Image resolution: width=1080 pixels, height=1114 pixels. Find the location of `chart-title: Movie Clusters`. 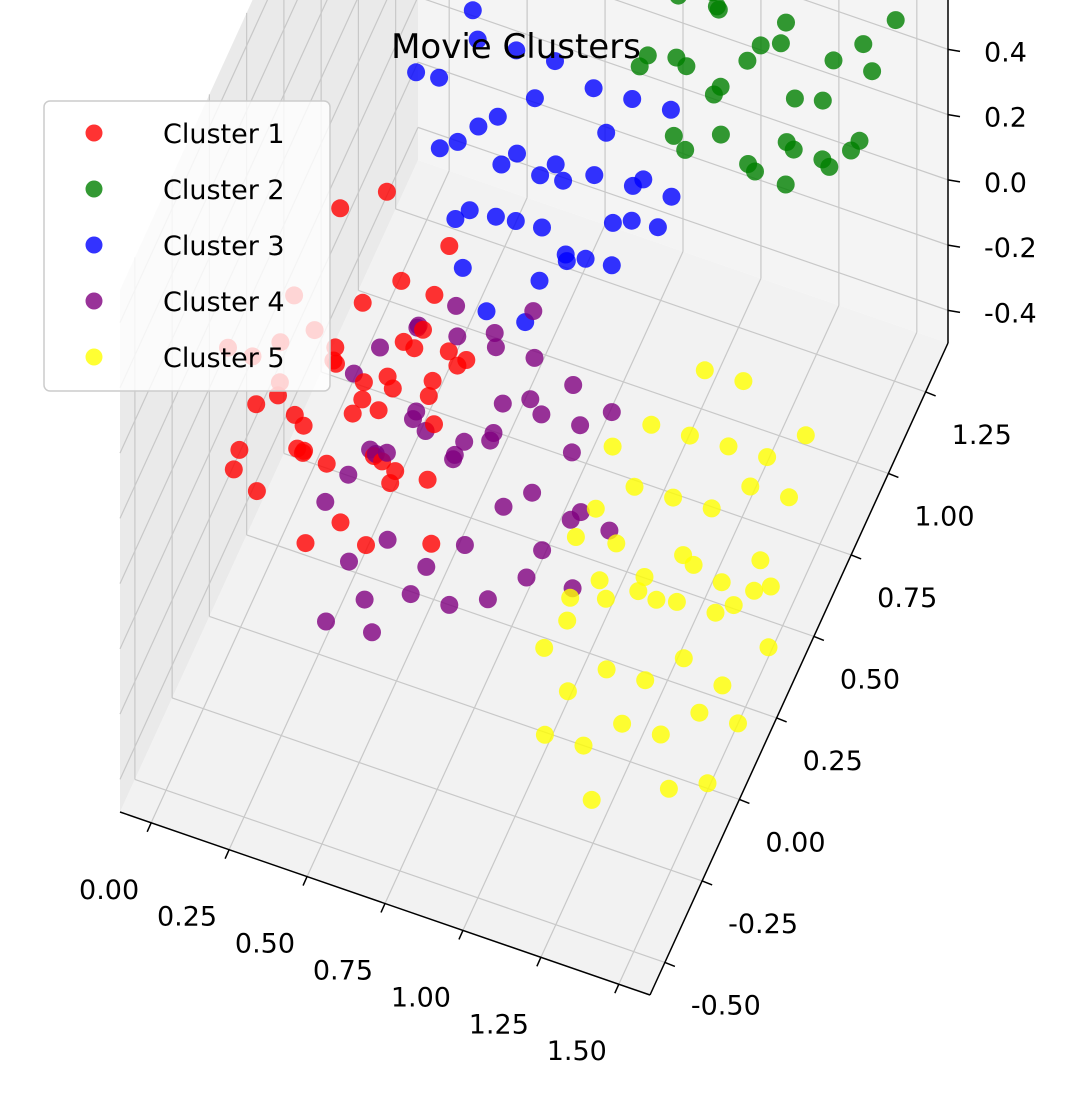

chart-title: Movie Clusters is located at coordinates (516, 47).